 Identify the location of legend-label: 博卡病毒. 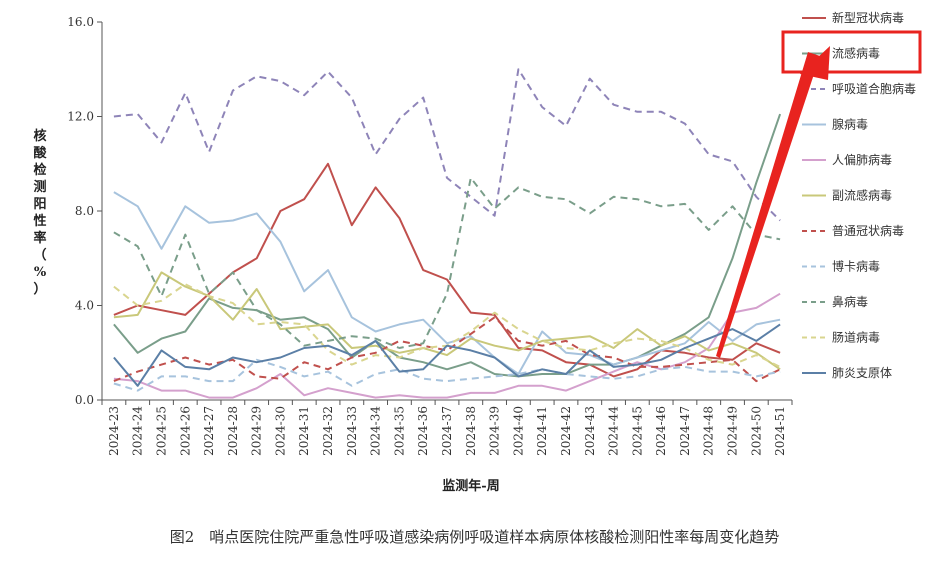
(856, 266).